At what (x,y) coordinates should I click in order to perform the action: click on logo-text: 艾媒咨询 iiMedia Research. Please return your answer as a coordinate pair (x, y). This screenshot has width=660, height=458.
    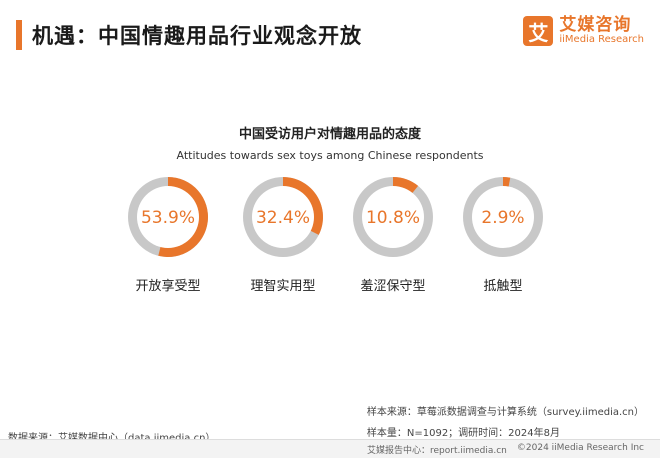
    Looking at the image, I should click on (601, 29).